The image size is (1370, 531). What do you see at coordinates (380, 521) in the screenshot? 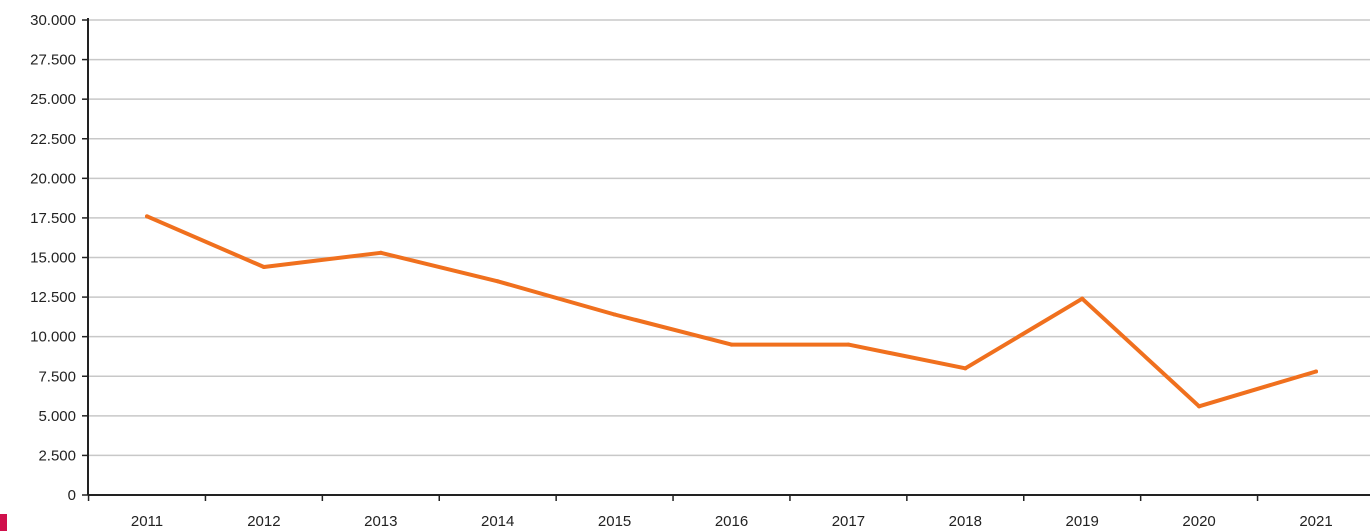
I see `x-tick-label: 2013` at bounding box center [380, 521].